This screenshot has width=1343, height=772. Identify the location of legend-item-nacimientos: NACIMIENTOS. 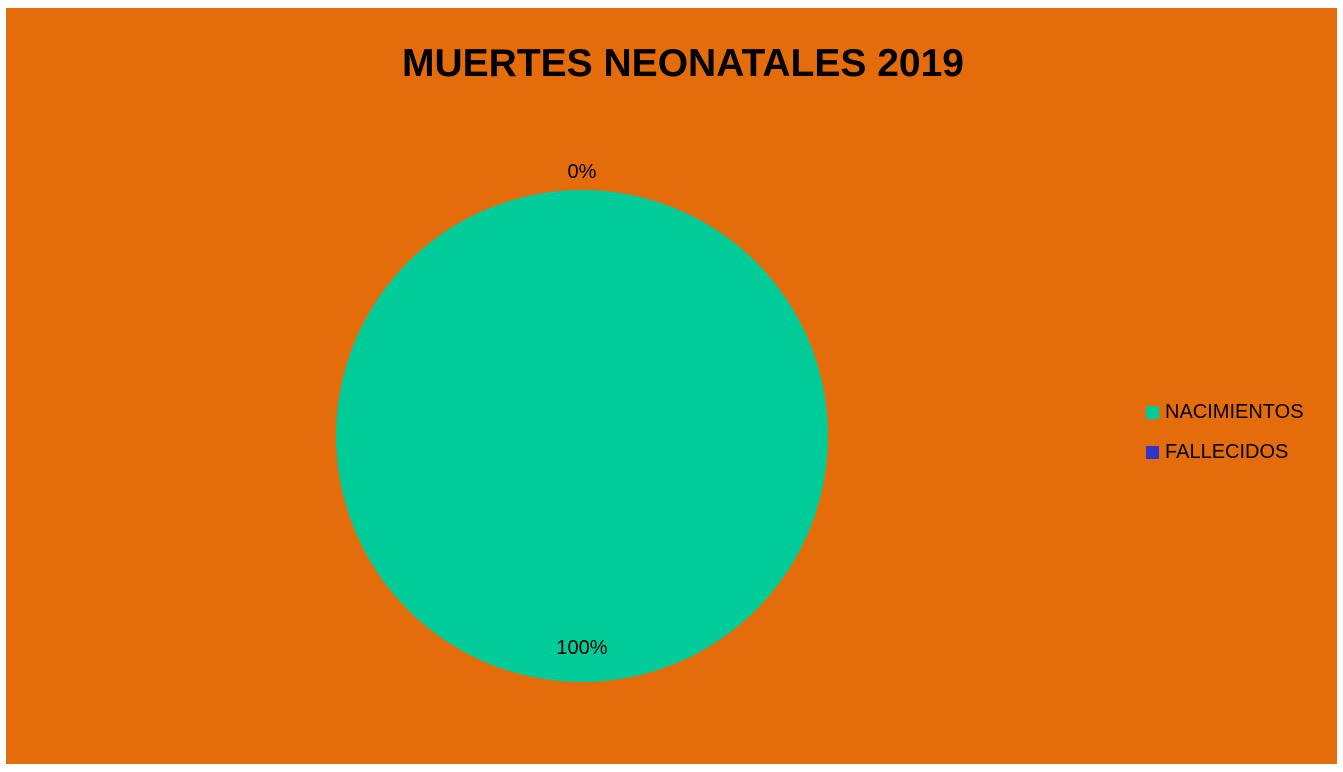
(1238, 412).